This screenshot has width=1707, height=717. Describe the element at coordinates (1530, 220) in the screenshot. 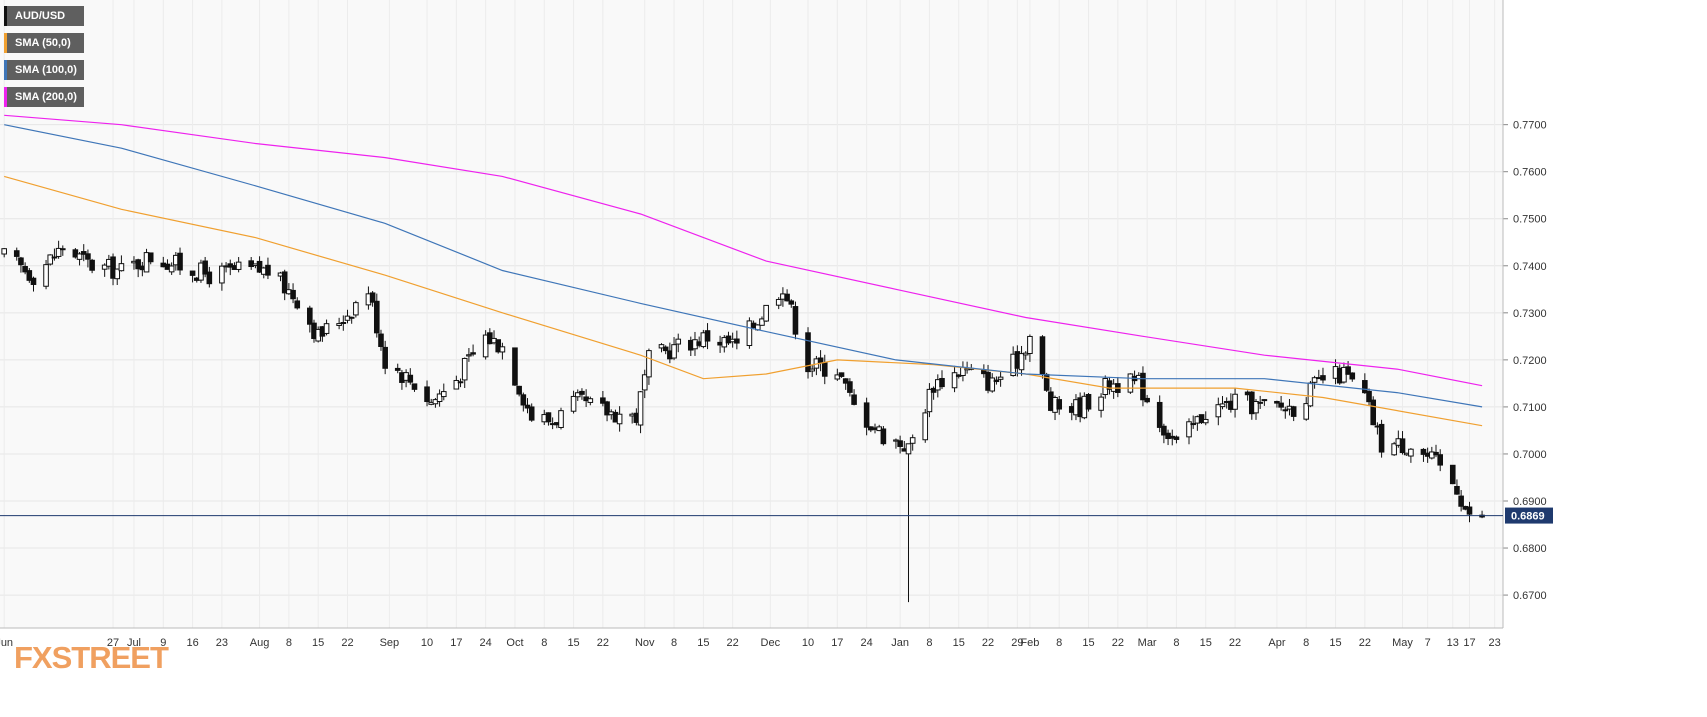

I see `y-tick-label: 0.7500` at that location.